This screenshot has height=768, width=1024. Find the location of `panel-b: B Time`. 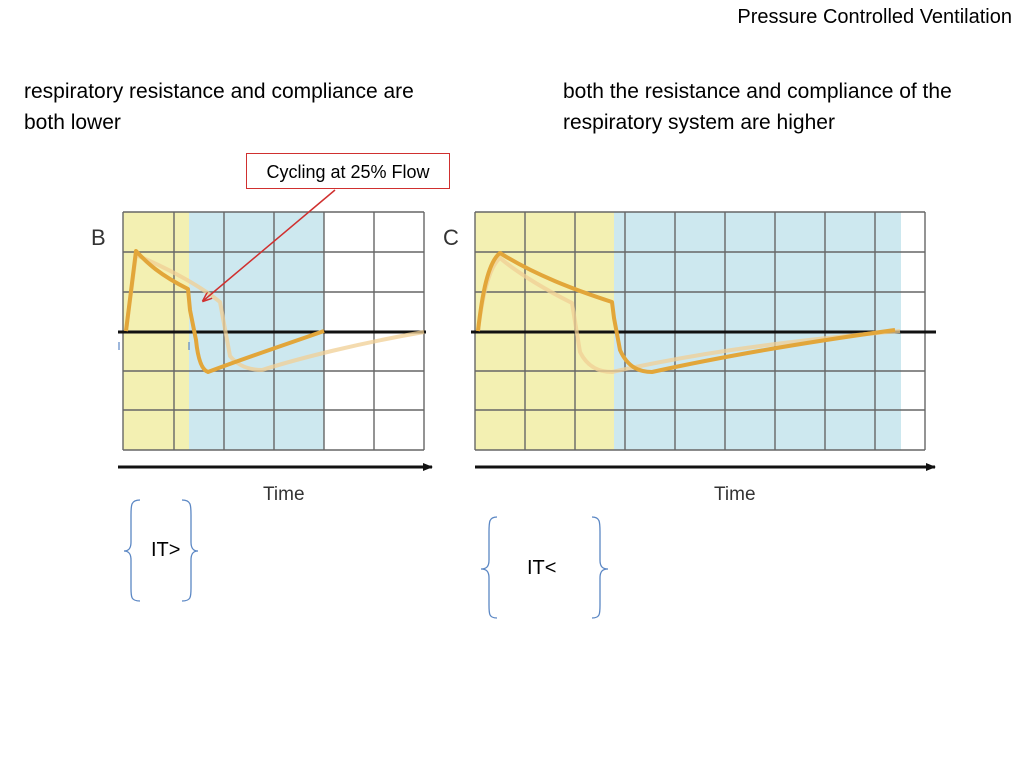

panel-b: B Time is located at coordinates (262, 358).